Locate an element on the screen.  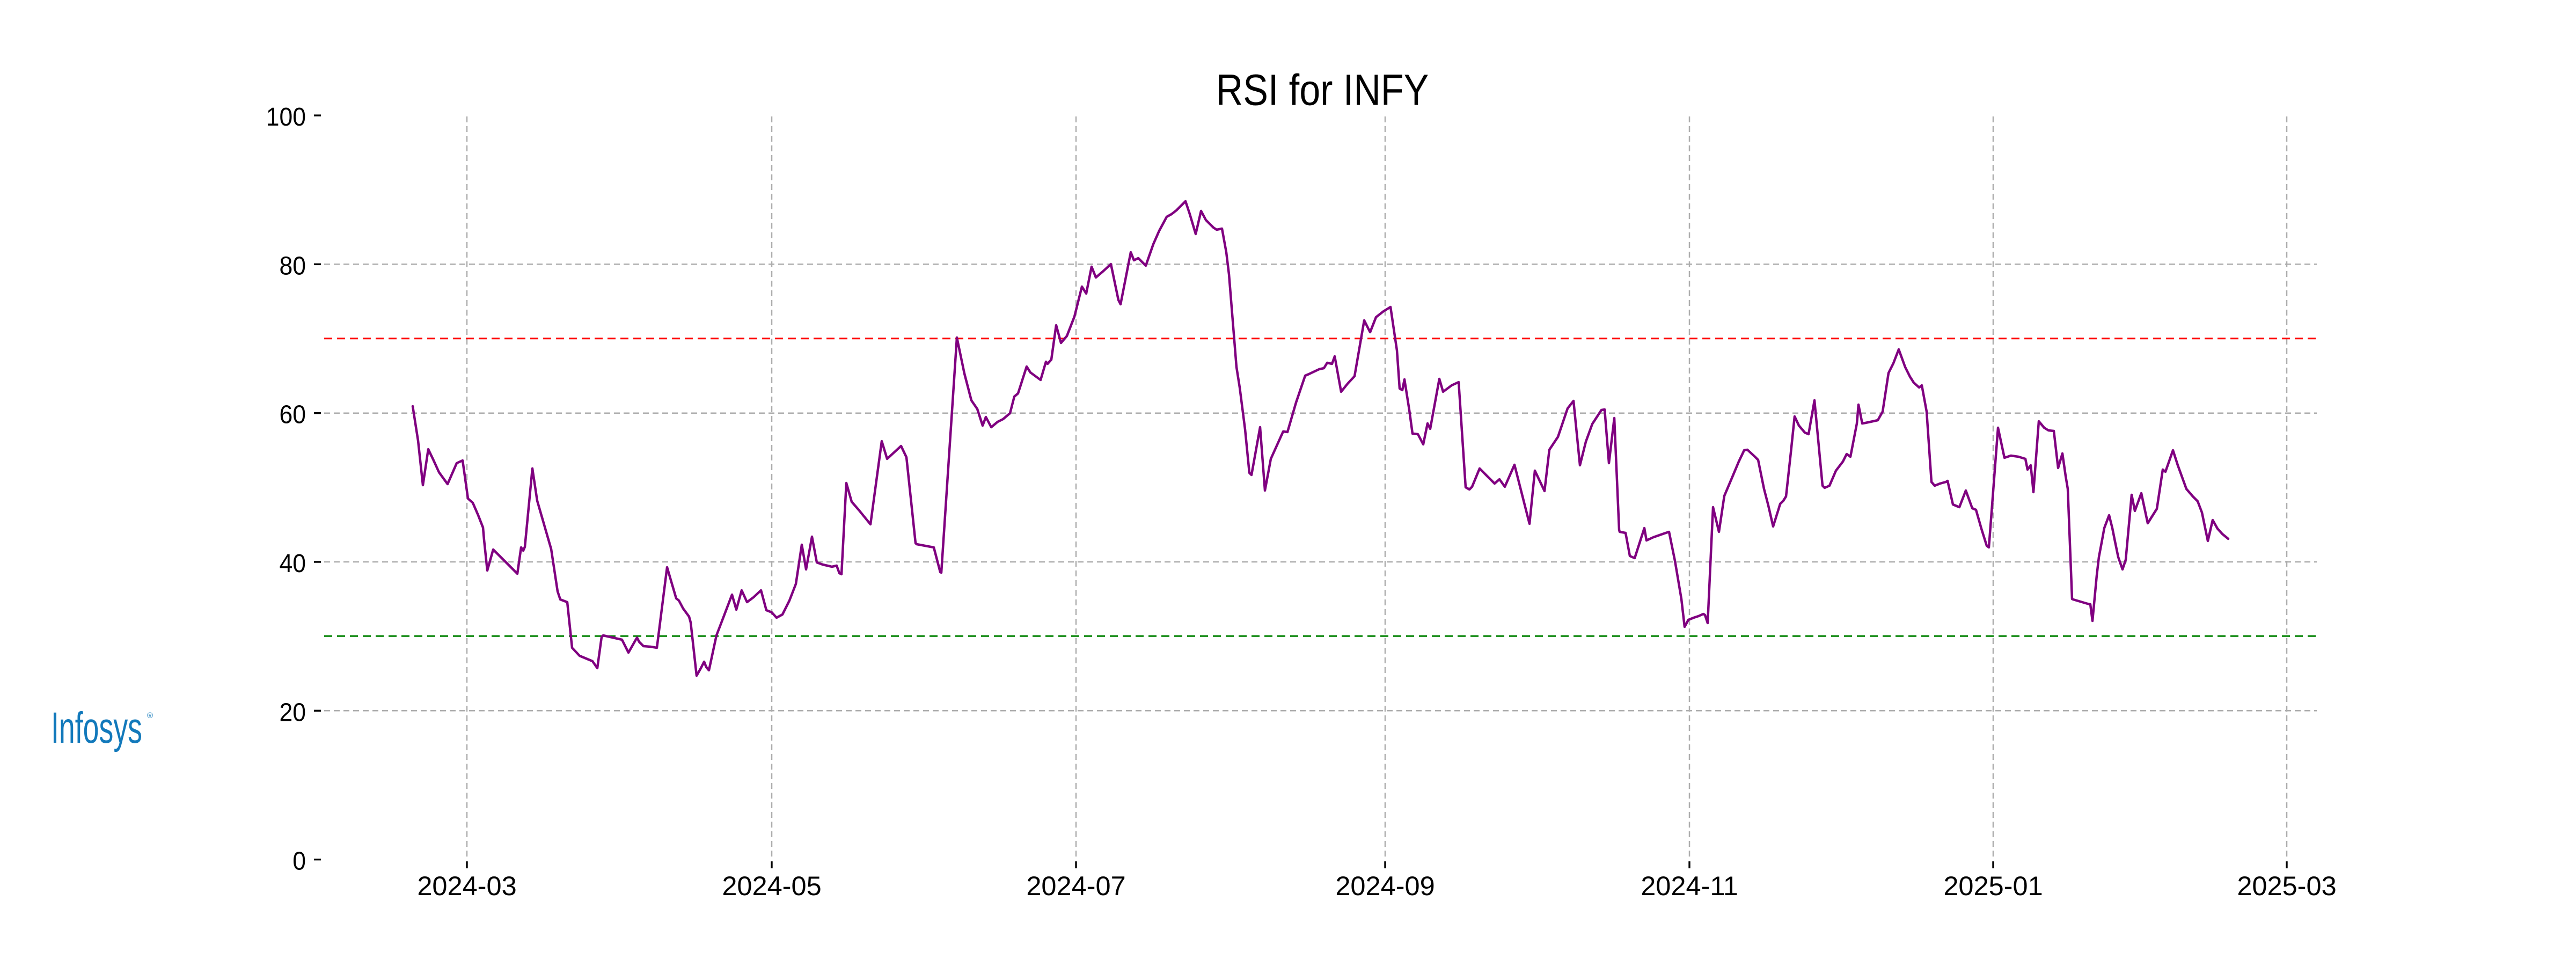
svg-text: RSI for INFY is located at coordinates (1322, 89).